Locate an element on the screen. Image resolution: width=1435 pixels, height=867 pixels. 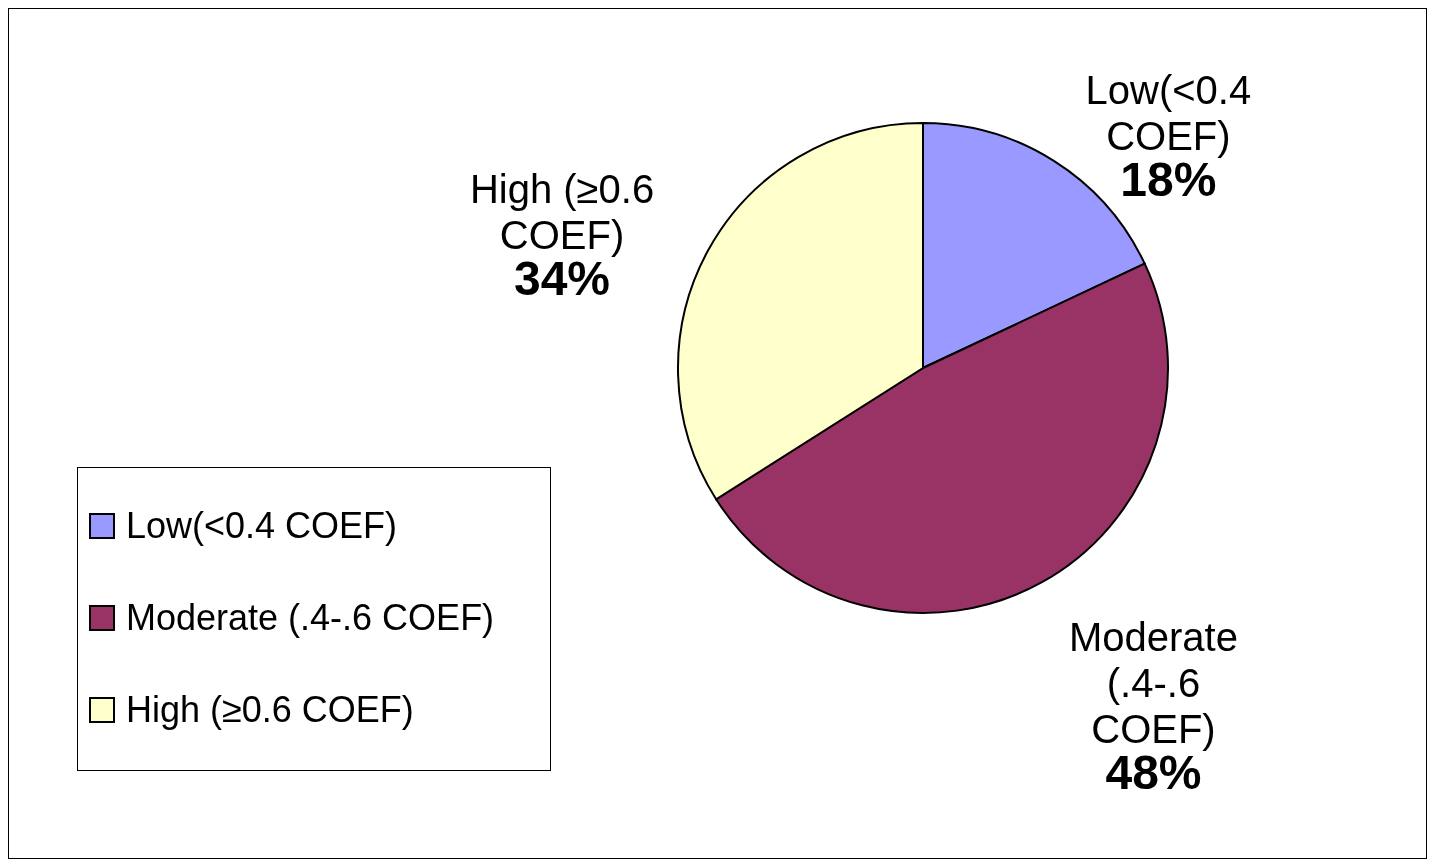
legend-label: Low(<0.4 COEF) is located at coordinates (262, 526).